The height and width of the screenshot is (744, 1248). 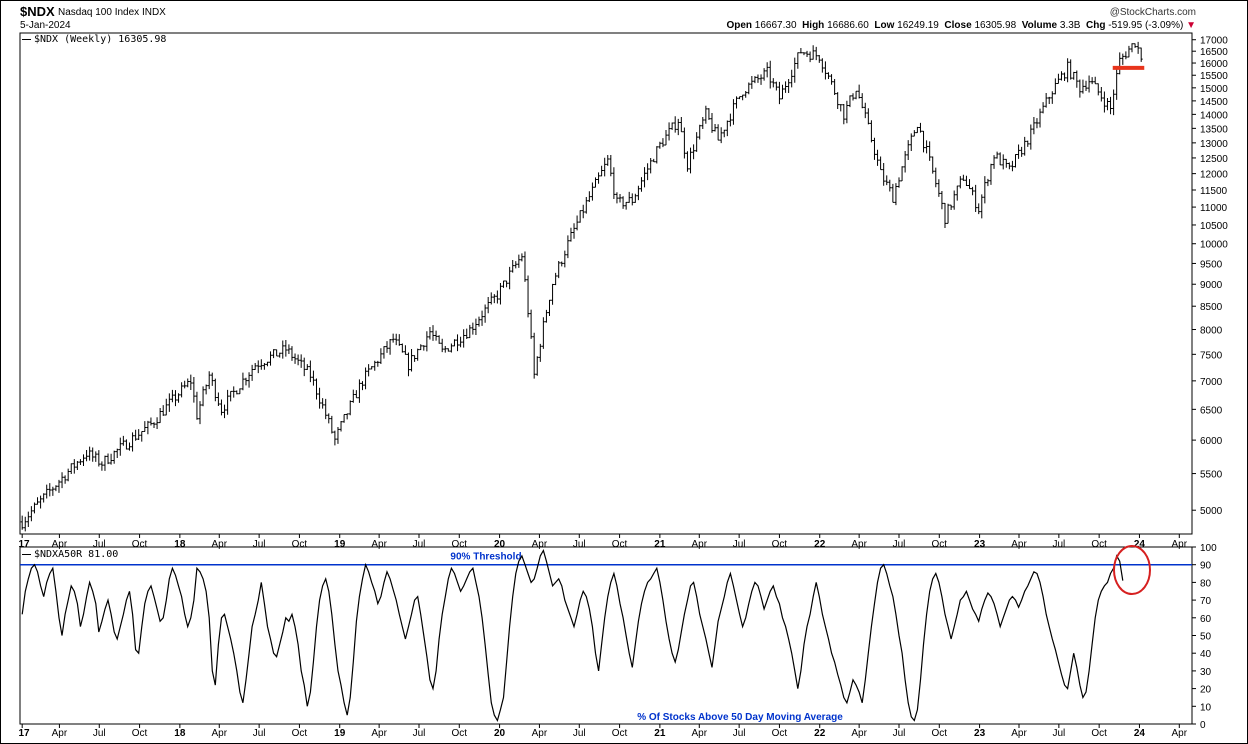 I want to click on price-xtick-label: 23, so click(x=980, y=544).